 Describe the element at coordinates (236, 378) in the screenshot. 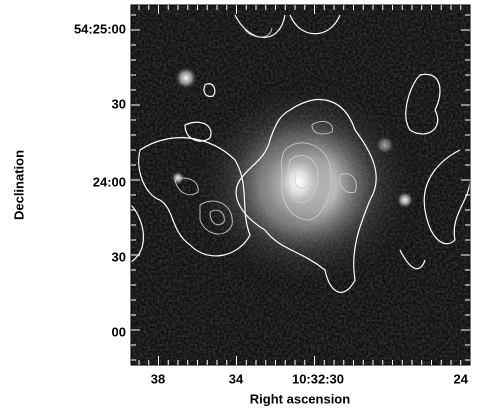

I see `x-tick-label: 34` at that location.